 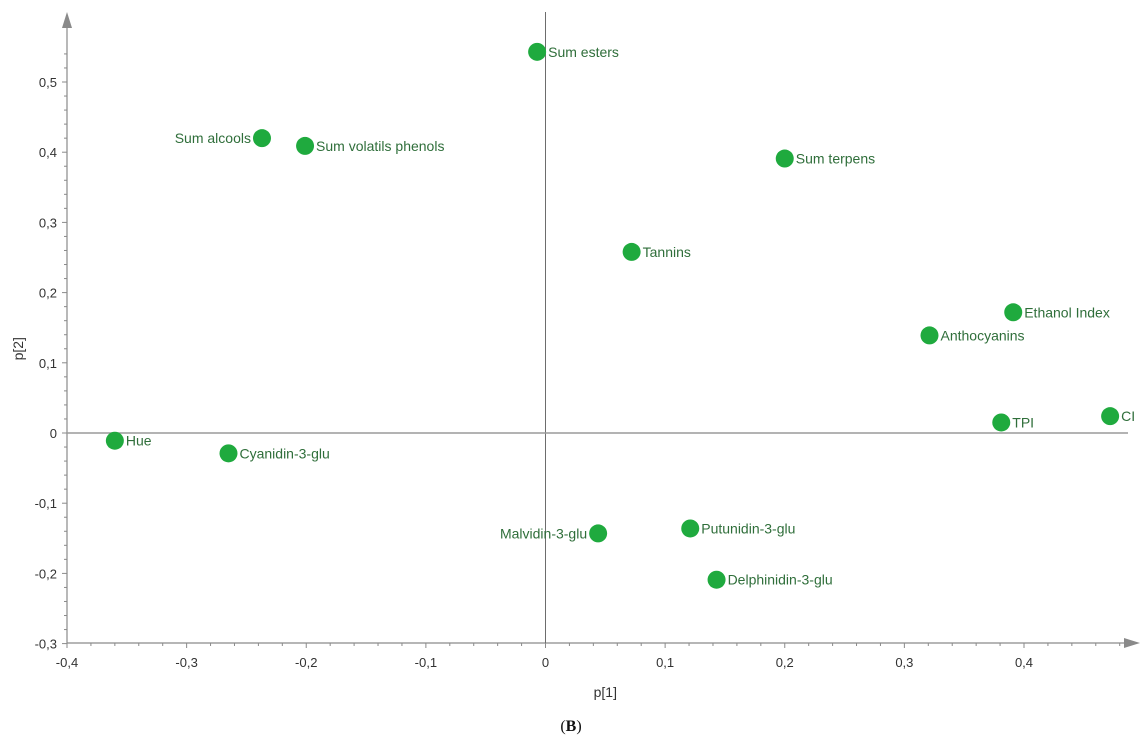 What do you see at coordinates (186, 662) in the screenshot?
I see `x-tick-label: -0,3` at bounding box center [186, 662].